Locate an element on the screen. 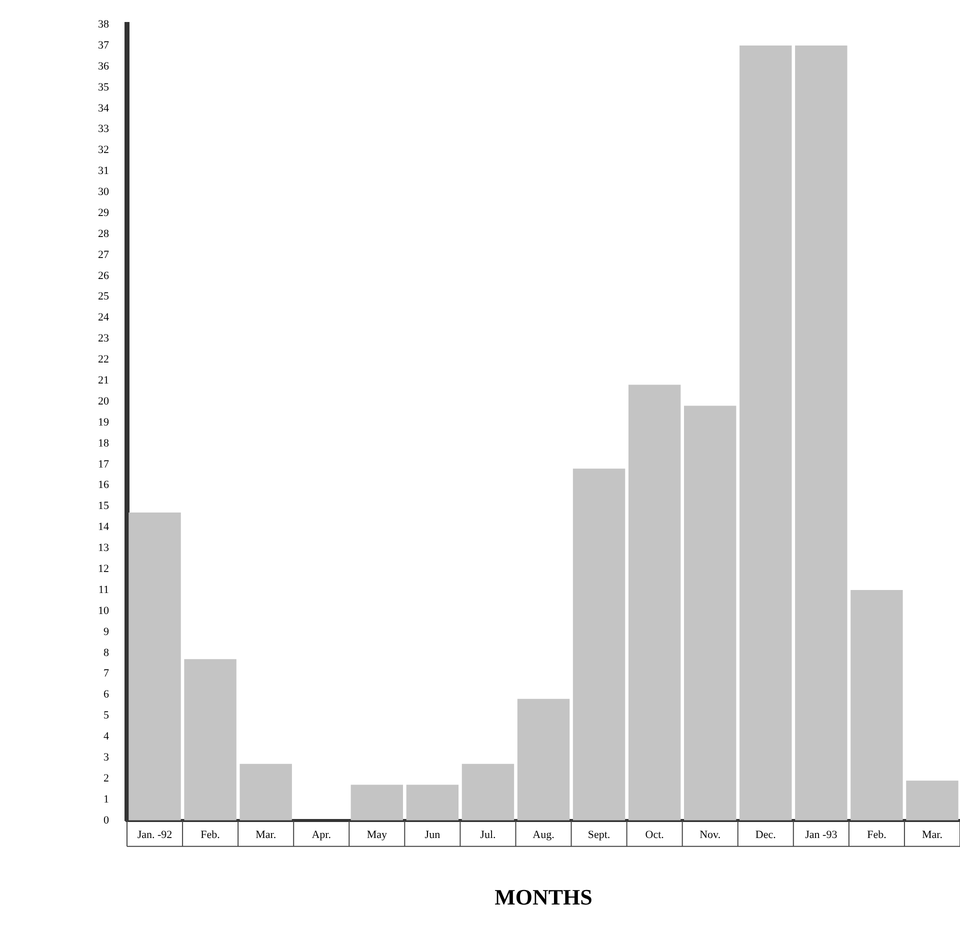 Image resolution: width=960 pixels, height=946 pixels. y-tick-label: 30 is located at coordinates (104, 192).